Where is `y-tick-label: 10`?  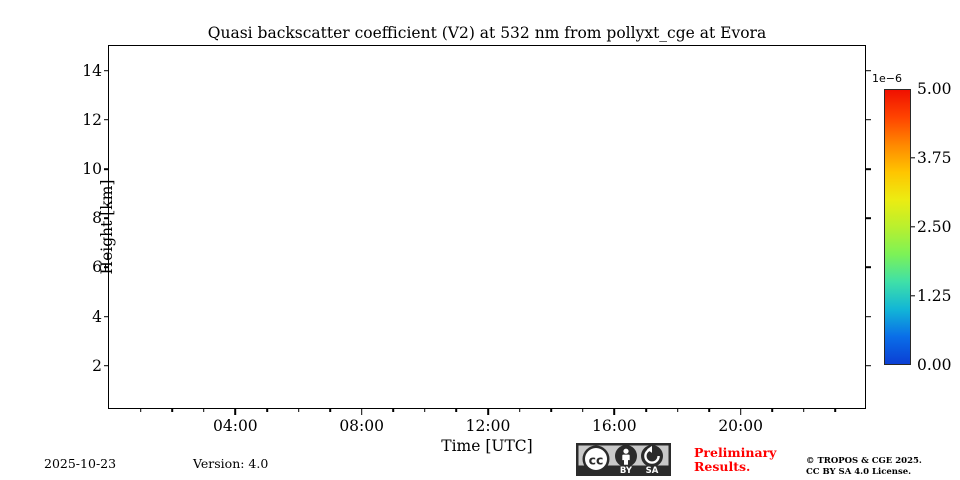
y-tick-label: 10 is located at coordinates (92, 168).